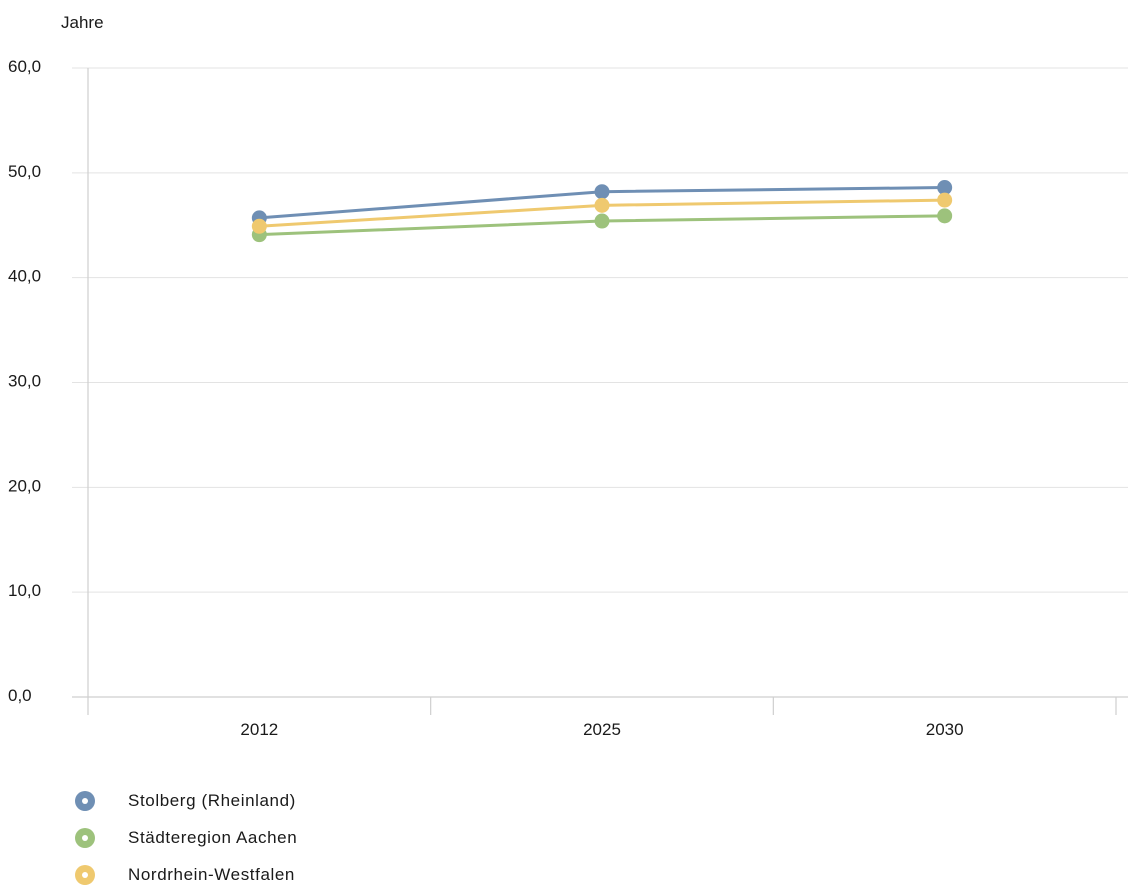  Describe the element at coordinates (211, 874) in the screenshot. I see `legend-label: Nordrhein-Westfalen` at that location.